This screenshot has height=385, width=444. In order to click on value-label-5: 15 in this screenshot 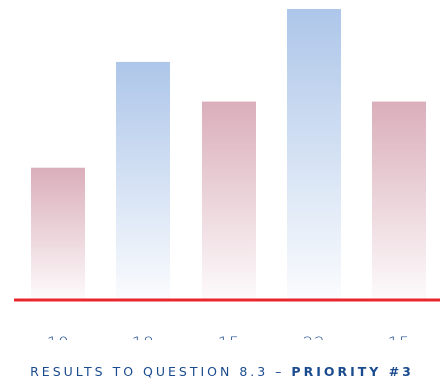, I will do `click(399, 337)`.